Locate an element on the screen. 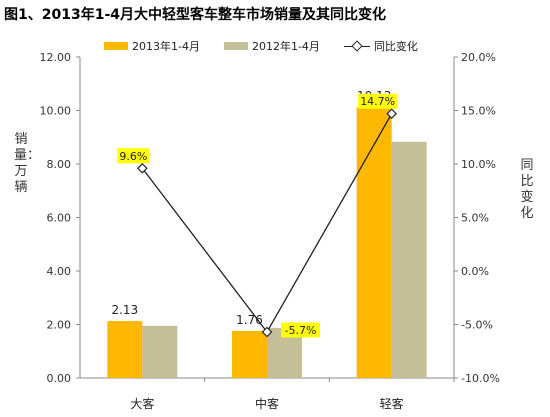 The height and width of the screenshot is (417, 550). y-left-tick-label: 8.00 is located at coordinates (59, 164).